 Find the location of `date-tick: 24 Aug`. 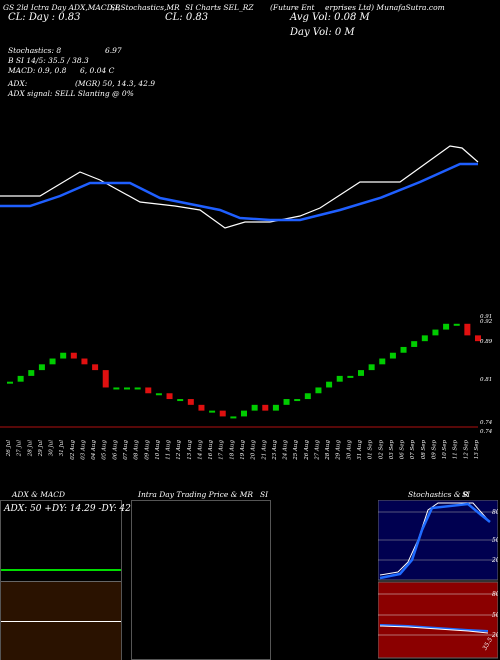

date-tick: 24 Aug is located at coordinates (286, 450).